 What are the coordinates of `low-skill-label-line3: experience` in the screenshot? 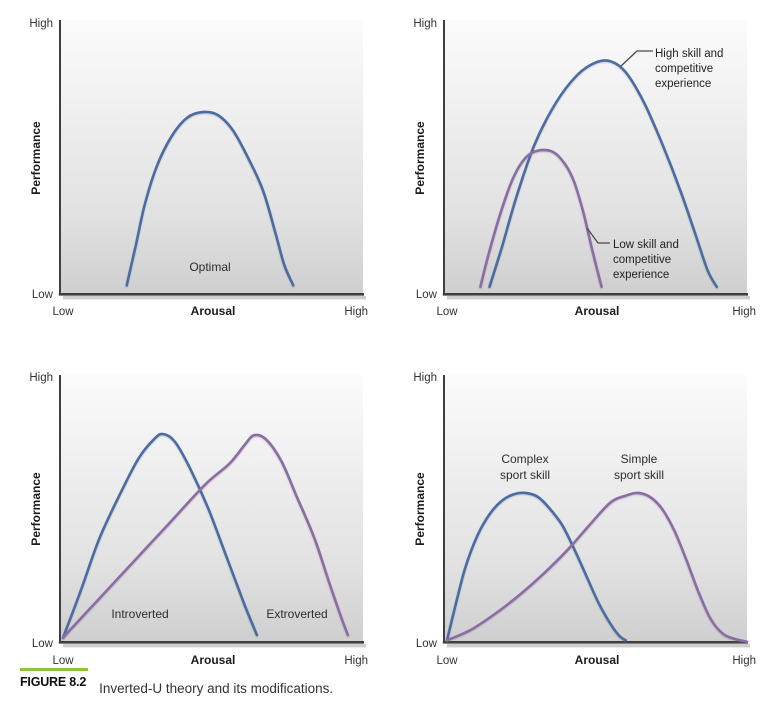 It's located at (641, 275).